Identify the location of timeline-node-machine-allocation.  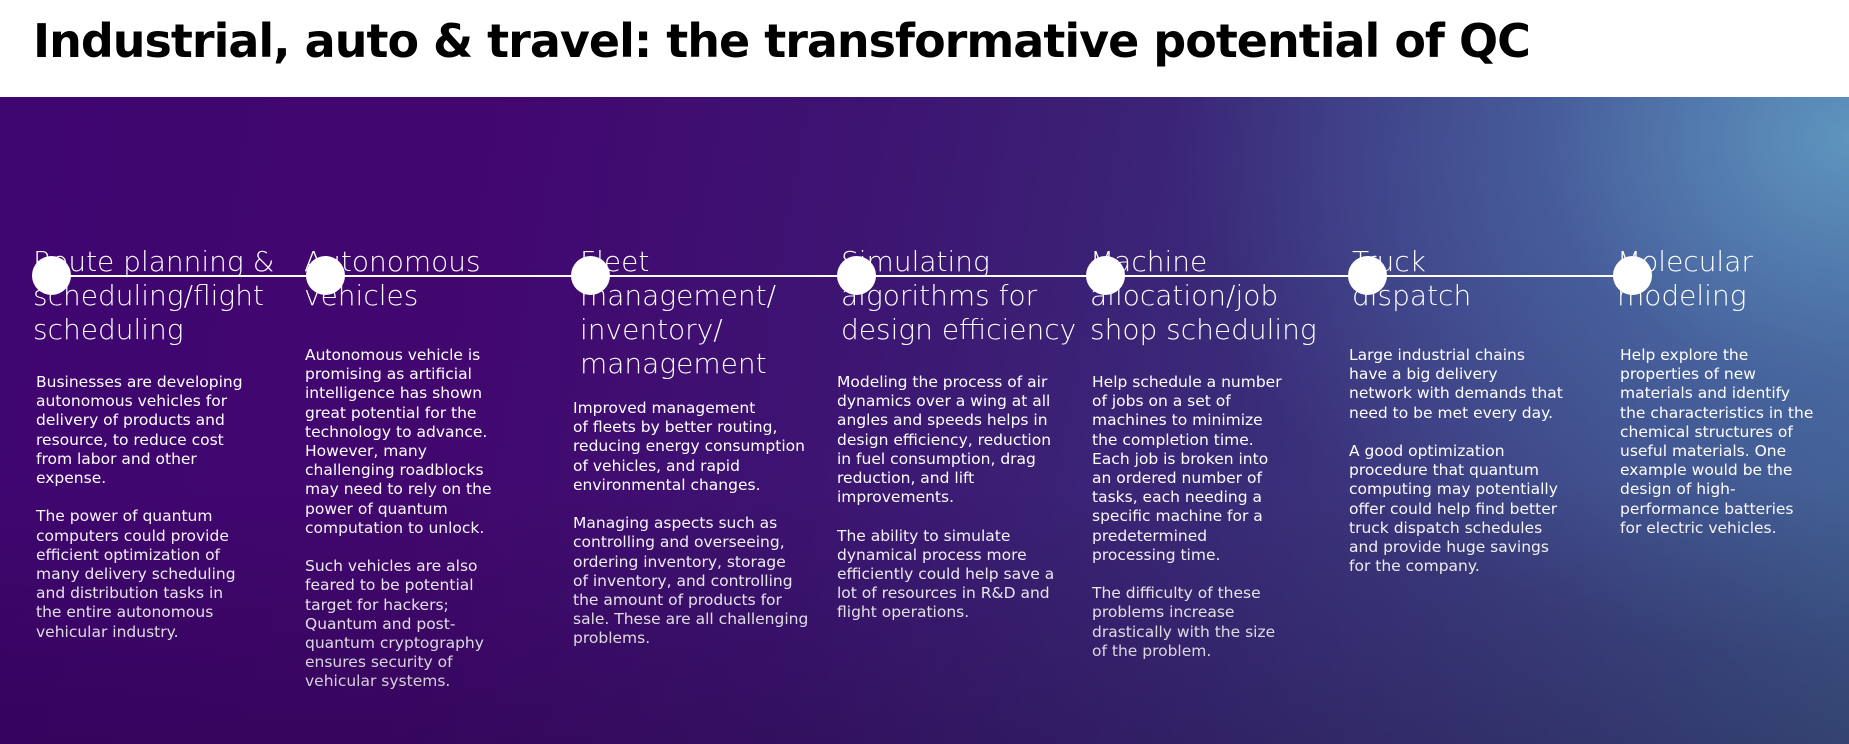
(1105, 275).